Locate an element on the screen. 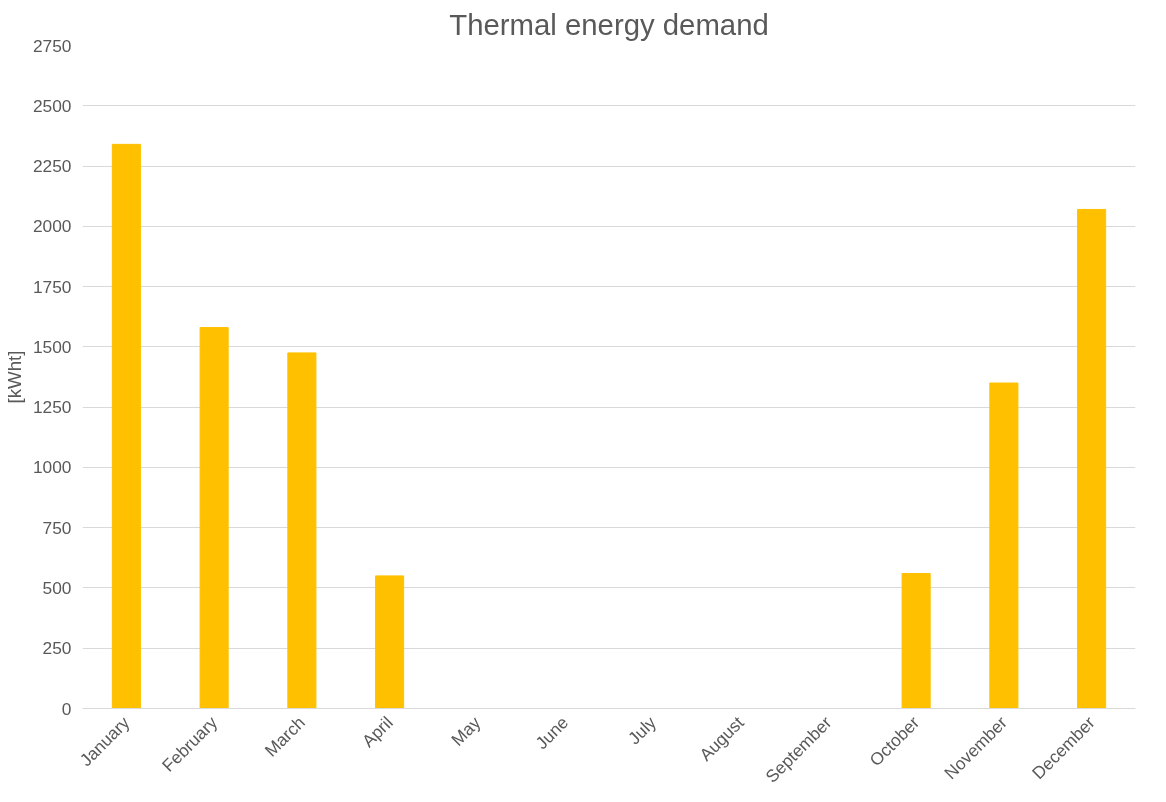  y-tick-label: 500 is located at coordinates (57, 587).